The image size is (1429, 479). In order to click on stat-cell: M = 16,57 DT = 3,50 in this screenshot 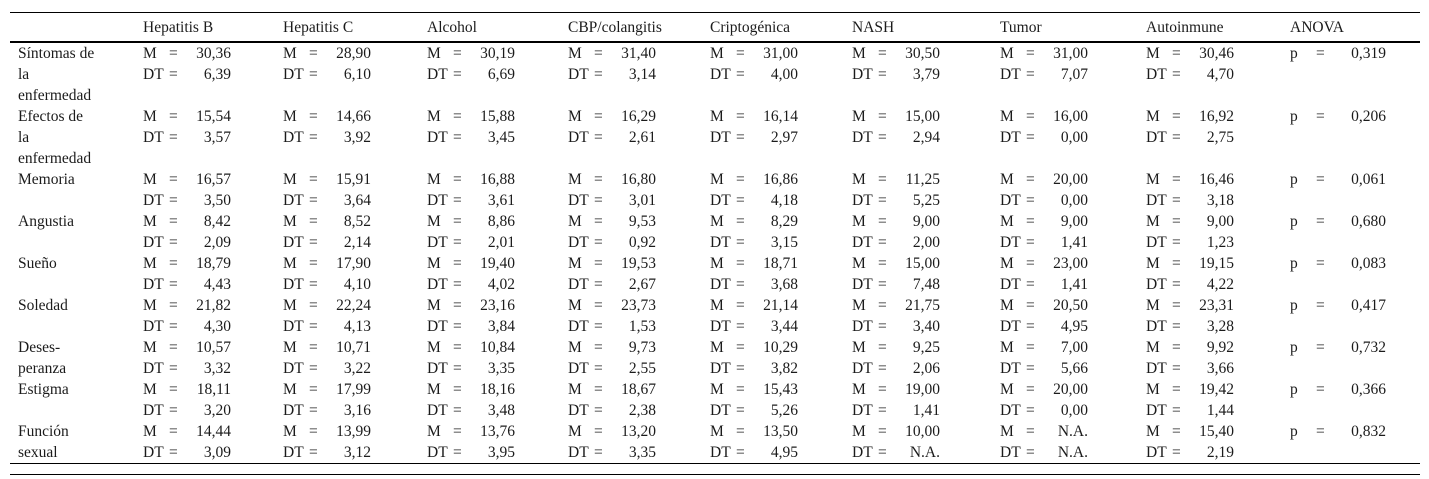, I will do `click(213, 190)`.